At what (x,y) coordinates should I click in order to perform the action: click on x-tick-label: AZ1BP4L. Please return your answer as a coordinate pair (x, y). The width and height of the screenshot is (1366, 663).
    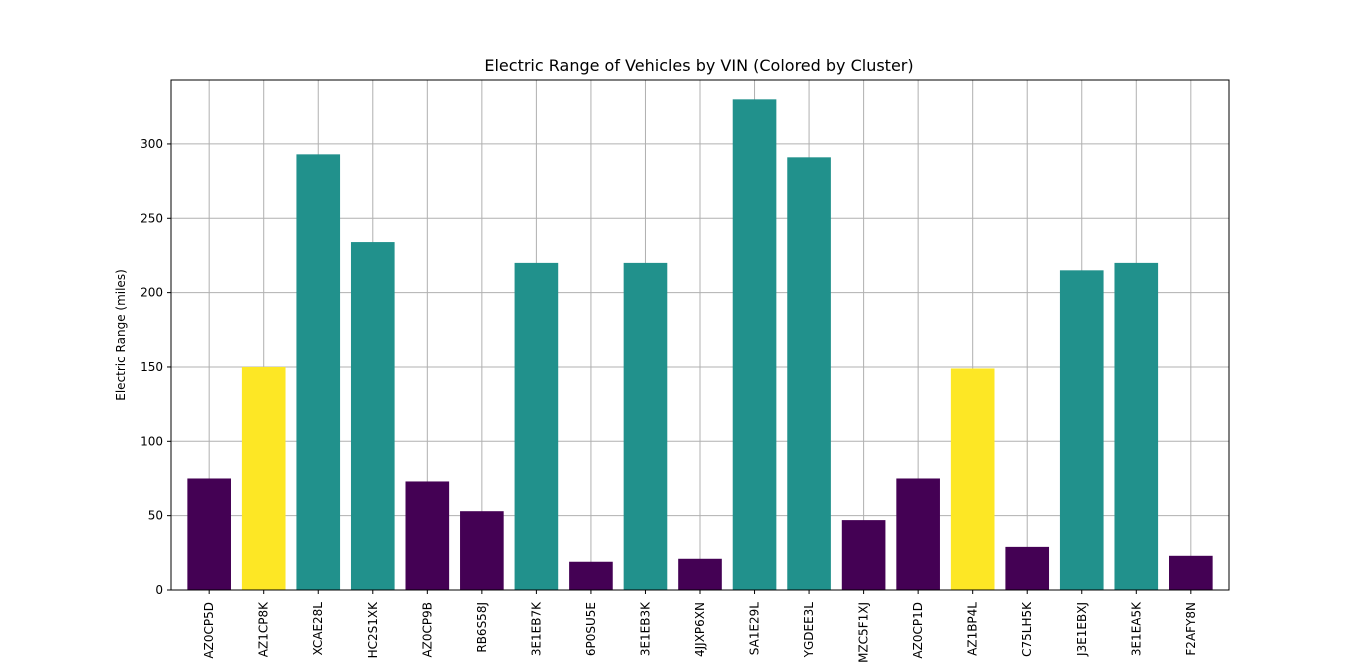
    Looking at the image, I should click on (973, 629).